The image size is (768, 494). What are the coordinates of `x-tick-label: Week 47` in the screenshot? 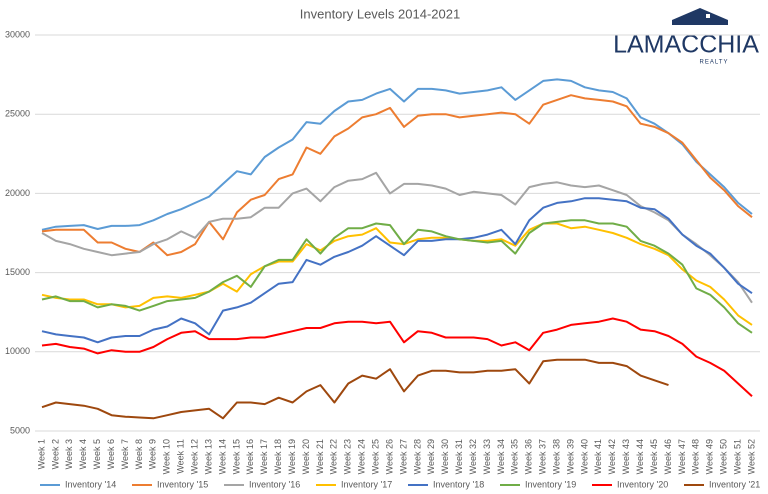 It's located at (682, 456).